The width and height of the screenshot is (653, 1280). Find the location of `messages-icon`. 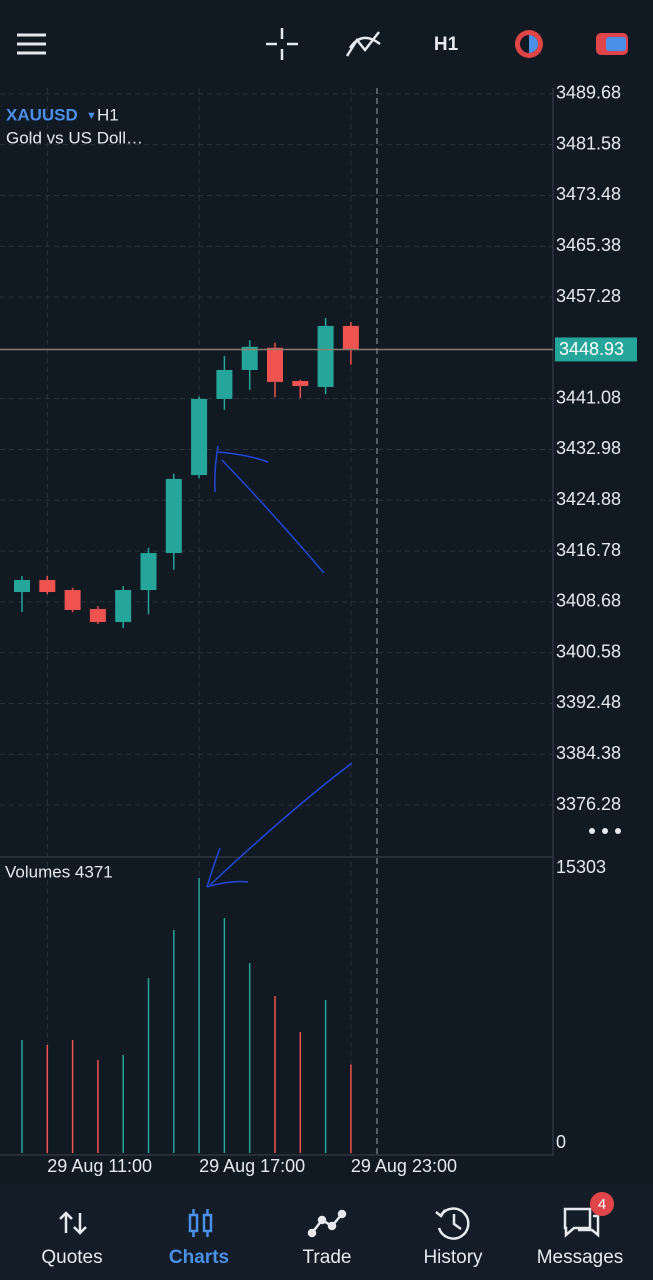

messages-icon is located at coordinates (581, 1222).